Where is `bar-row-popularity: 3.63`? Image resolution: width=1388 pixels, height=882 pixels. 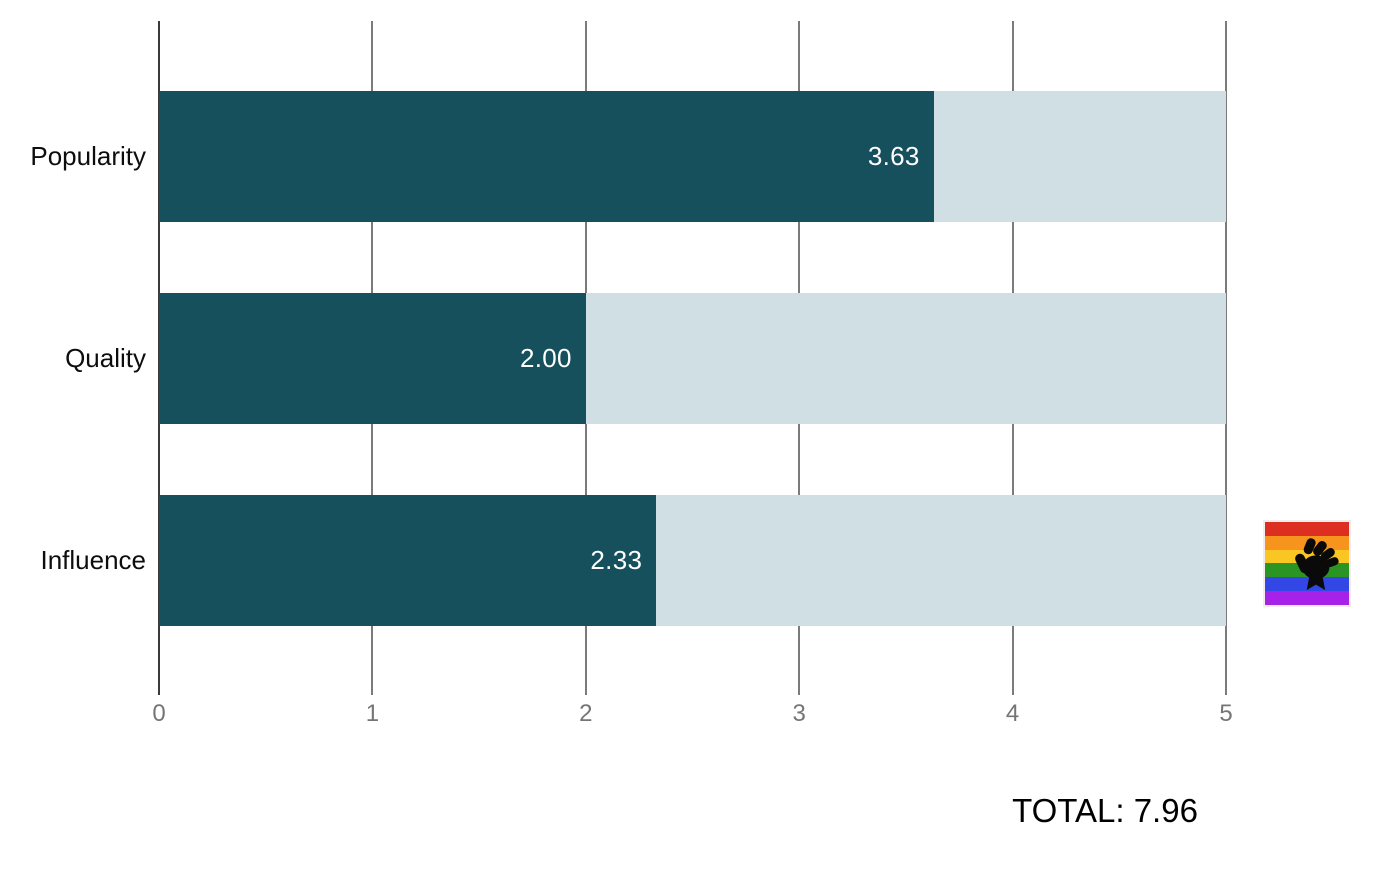 bar-row-popularity: 3.63 is located at coordinates (692, 156).